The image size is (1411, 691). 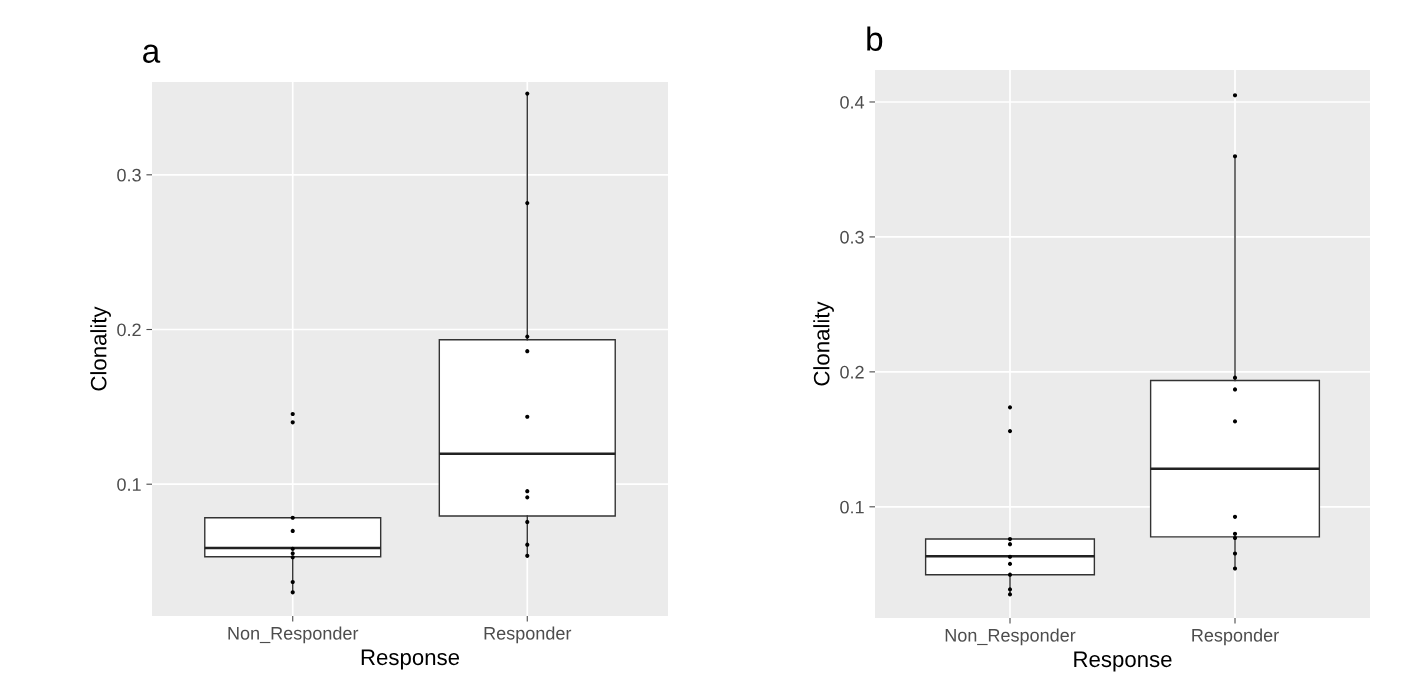 I want to click on y-tick-label: 0.4, so click(x=852, y=102).